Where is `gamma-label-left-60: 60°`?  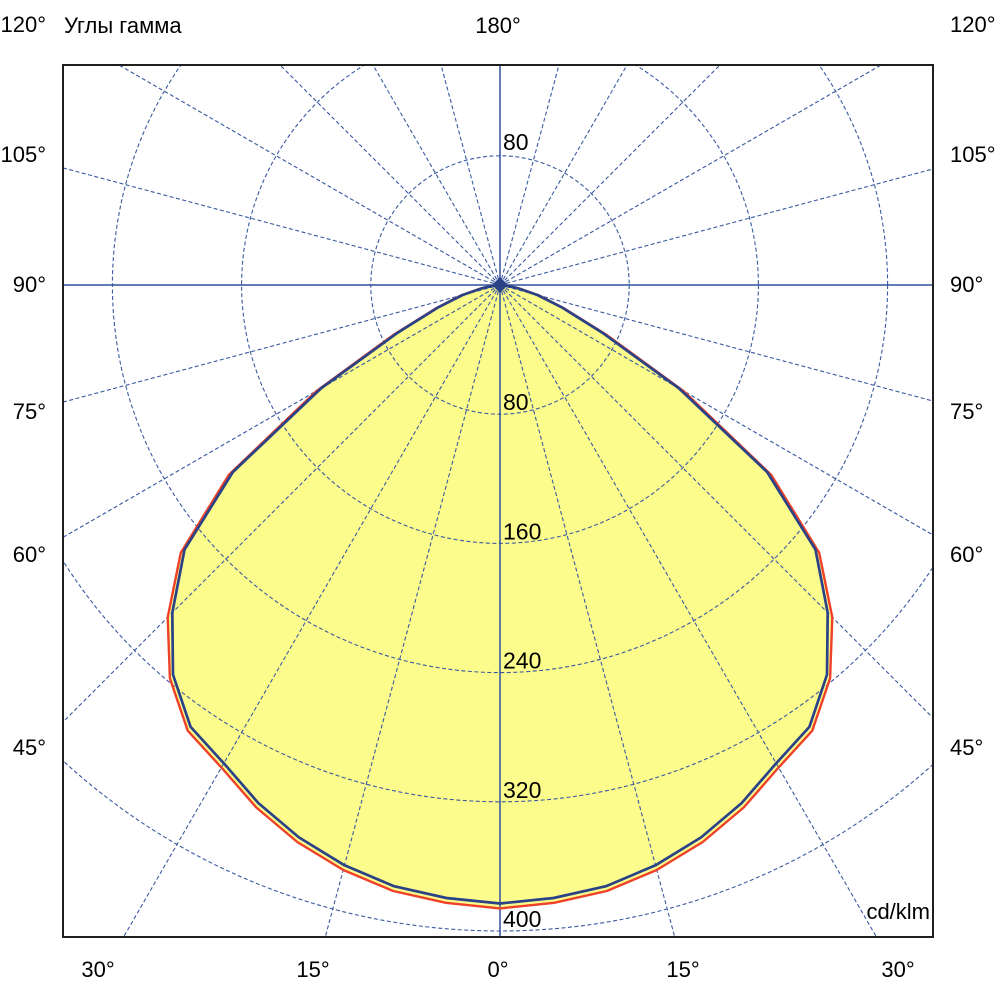 gamma-label-left-60: 60° is located at coordinates (29, 554).